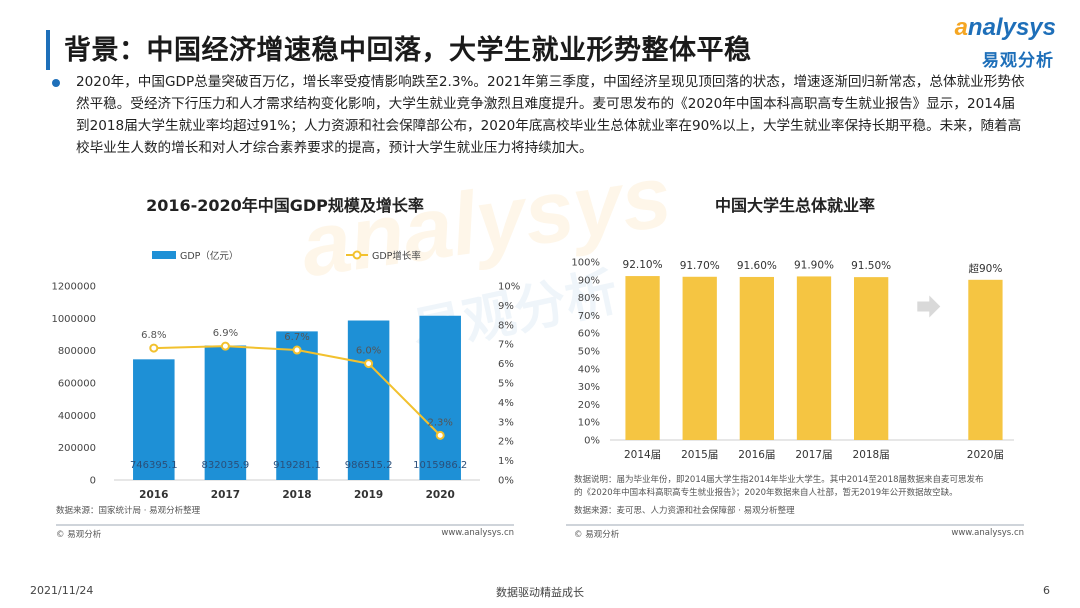 This screenshot has height=608, width=1080. I want to click on footer-date: 2021/11/24, so click(62, 590).